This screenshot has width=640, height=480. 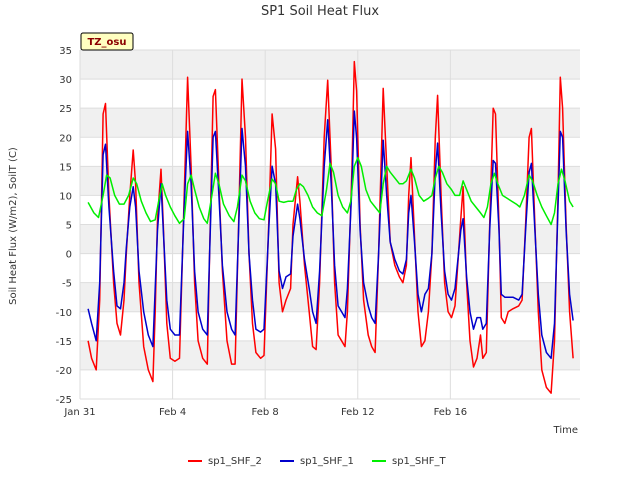 What do you see at coordinates (64, 342) in the screenshot?
I see `y-tick-label: -15` at bounding box center [64, 342].